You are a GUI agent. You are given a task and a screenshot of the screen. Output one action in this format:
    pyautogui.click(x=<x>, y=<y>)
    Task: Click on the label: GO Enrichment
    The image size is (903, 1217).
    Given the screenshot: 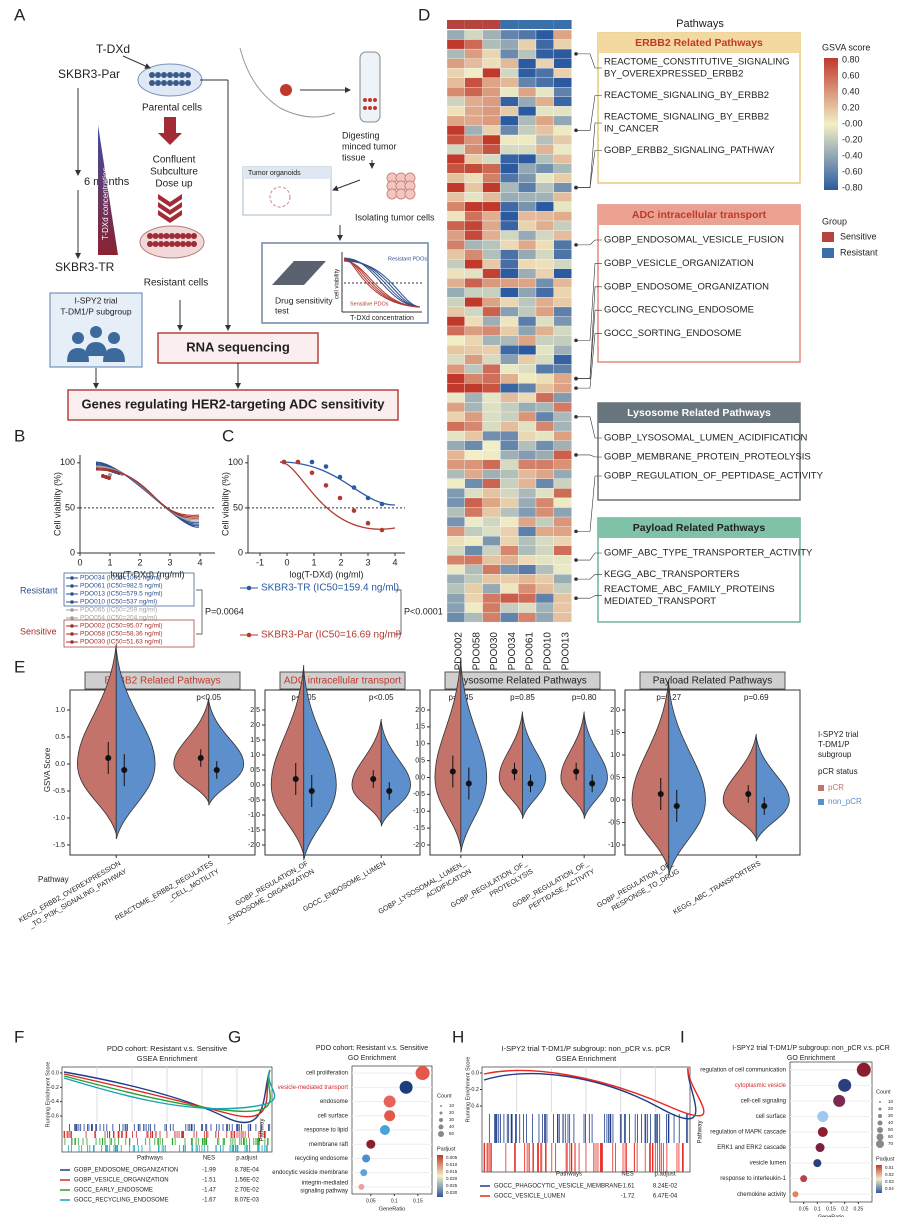 What is the action you would take?
    pyautogui.click(x=811, y=1058)
    